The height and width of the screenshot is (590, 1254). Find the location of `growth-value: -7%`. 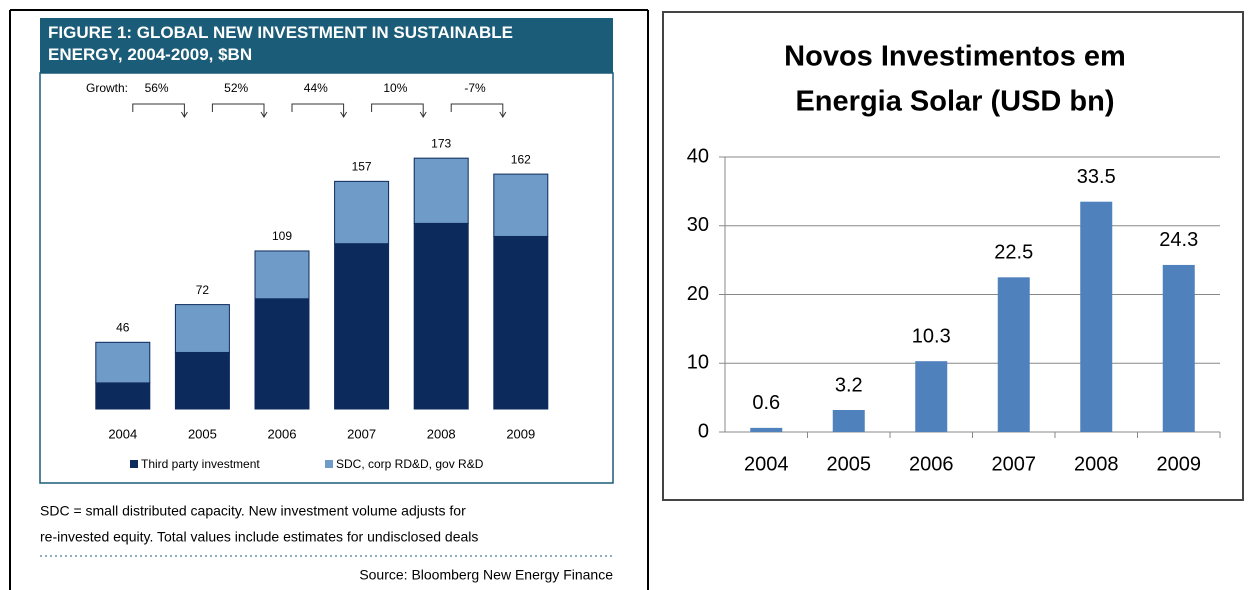

growth-value: -7% is located at coordinates (475, 88).